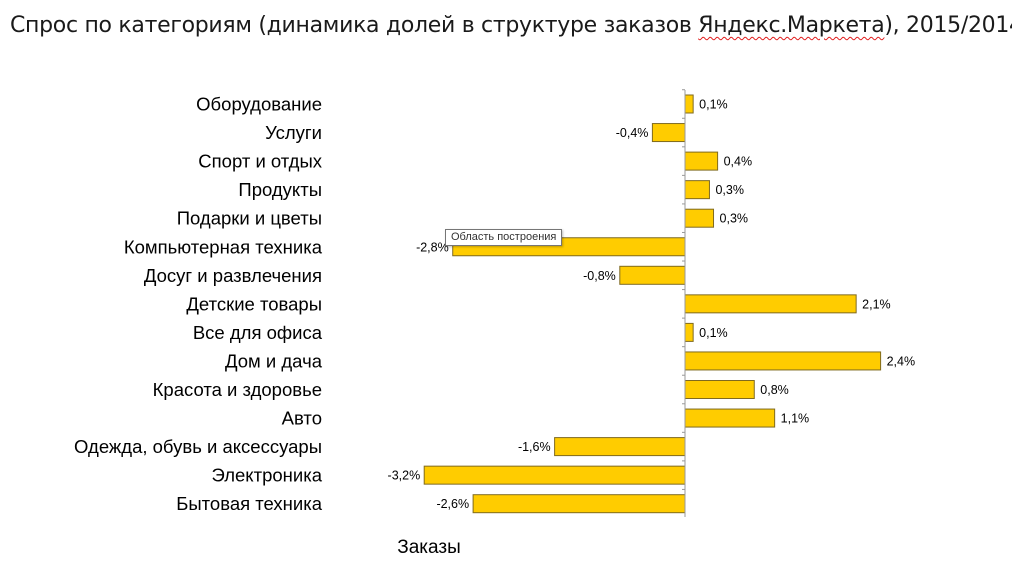  Describe the element at coordinates (901, 361) in the screenshot. I see `data-label: 2,4%` at that location.